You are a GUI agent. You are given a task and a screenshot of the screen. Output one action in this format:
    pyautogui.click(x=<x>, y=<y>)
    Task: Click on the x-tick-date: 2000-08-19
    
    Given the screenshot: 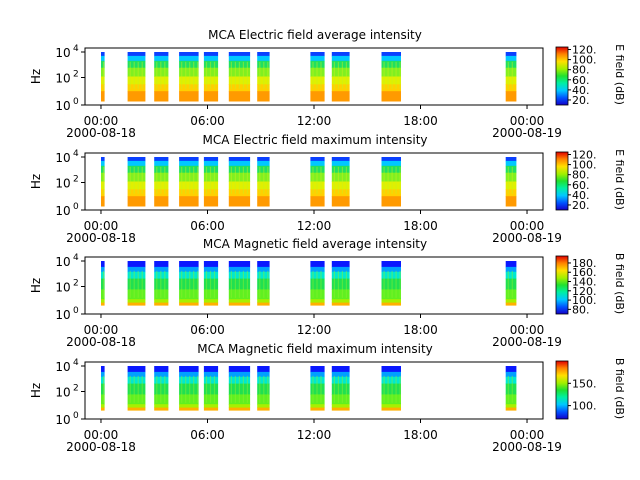 What is the action you would take?
    pyautogui.click(x=527, y=238)
    